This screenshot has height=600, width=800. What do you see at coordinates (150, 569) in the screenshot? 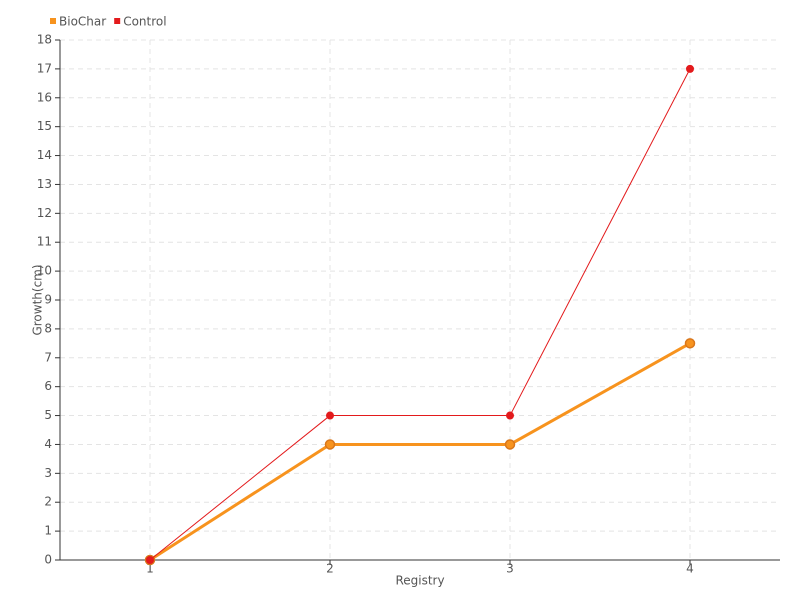
I see `x-tick-label: 1` at bounding box center [150, 569].